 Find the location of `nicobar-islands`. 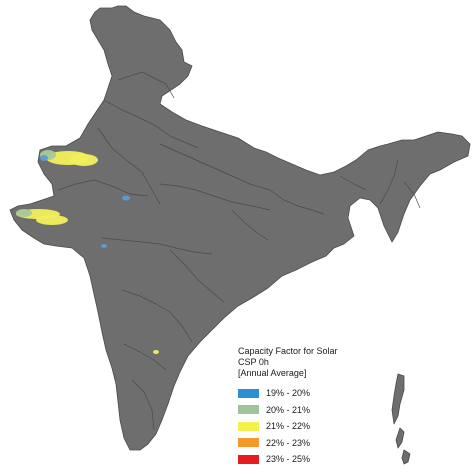

nicobar-islands is located at coordinates (400, 438).